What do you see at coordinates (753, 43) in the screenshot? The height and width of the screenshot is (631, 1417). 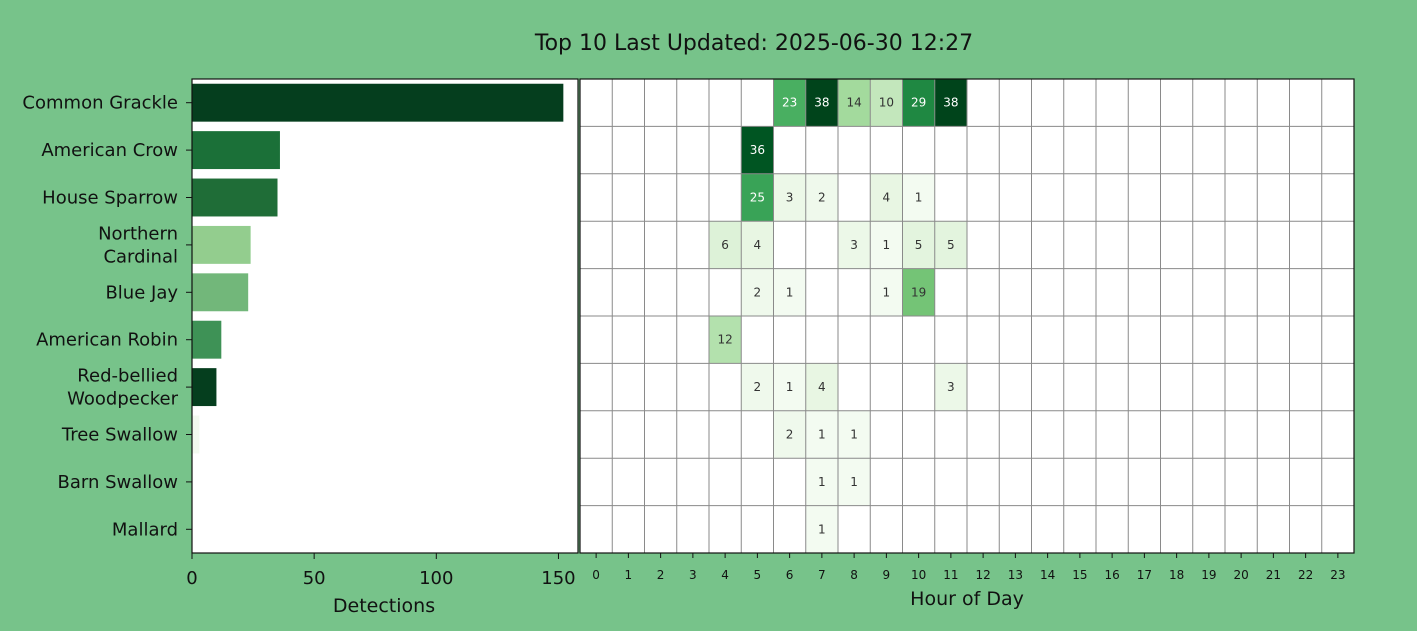 I see `chart-title: Top 10 Last Updated: 2025-06-30 12:27` at bounding box center [753, 43].